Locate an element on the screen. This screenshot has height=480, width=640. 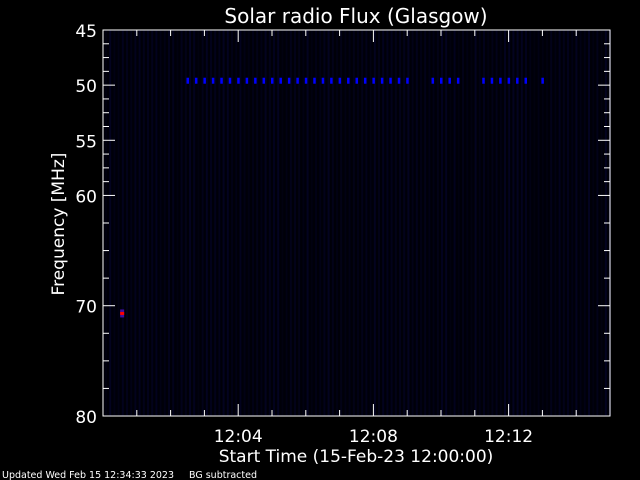
updated-timestamp: Updated Wed Feb 15 12:34:33 2023 is located at coordinates (88, 475).